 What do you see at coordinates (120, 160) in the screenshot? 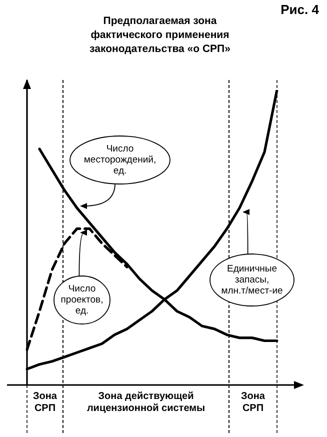
I see `text: Число месторождений, ед.` at bounding box center [120, 160].